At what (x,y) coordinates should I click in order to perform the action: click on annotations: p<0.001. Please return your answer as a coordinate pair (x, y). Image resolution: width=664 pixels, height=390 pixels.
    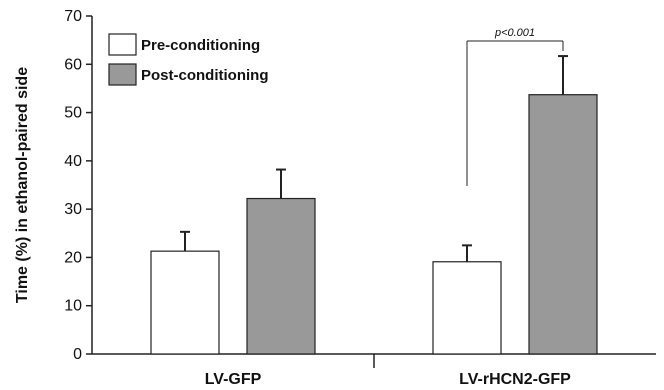
    Looking at the image, I should click on (515, 106).